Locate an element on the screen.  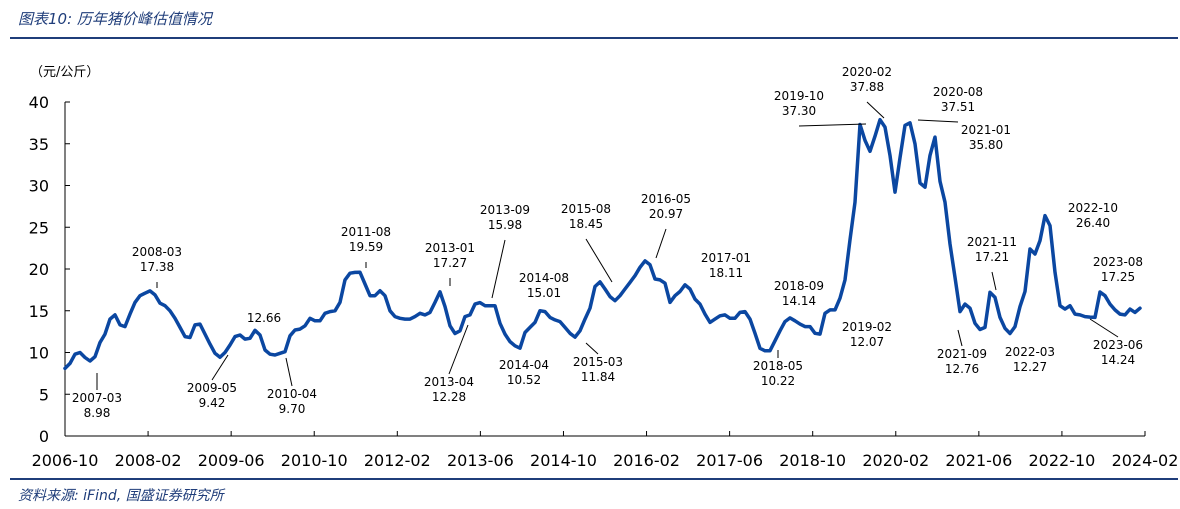
x-tick-label: 2012-02 is located at coordinates (397, 460).